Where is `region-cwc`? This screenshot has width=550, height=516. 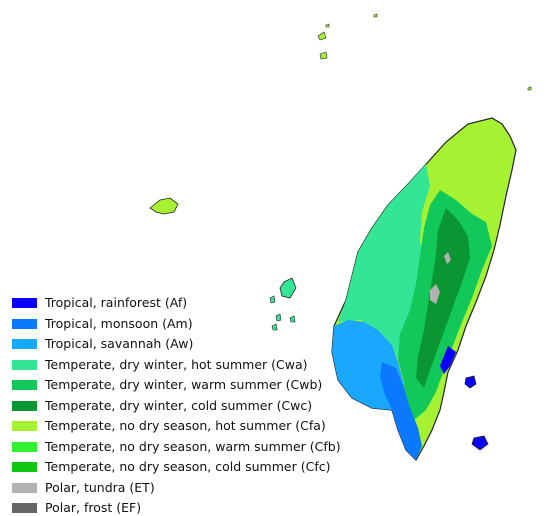
region-cwc is located at coordinates (443, 298).